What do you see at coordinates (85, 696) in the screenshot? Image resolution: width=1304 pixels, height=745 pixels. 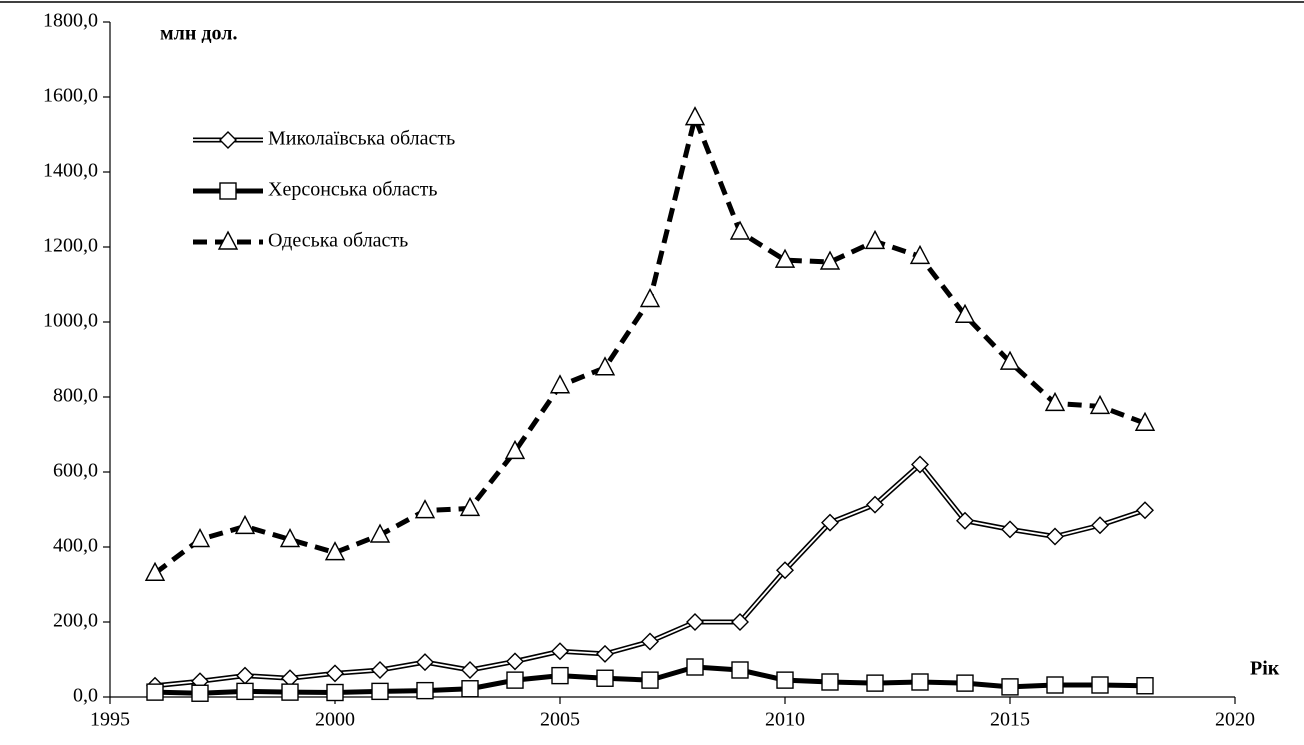 I see `y-tick-label: 0,0` at bounding box center [85, 696].